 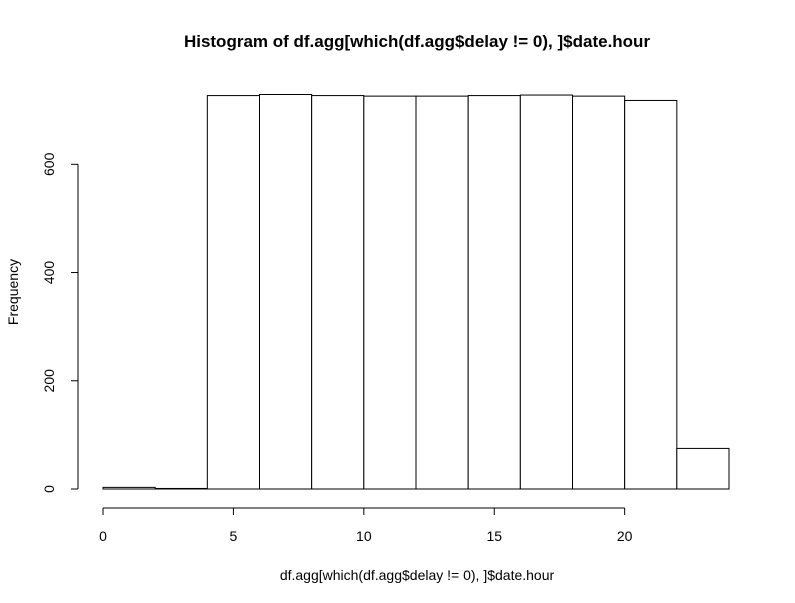 What do you see at coordinates (366, 525) in the screenshot?
I see `x-axis: 0 5 10 15 20` at bounding box center [366, 525].